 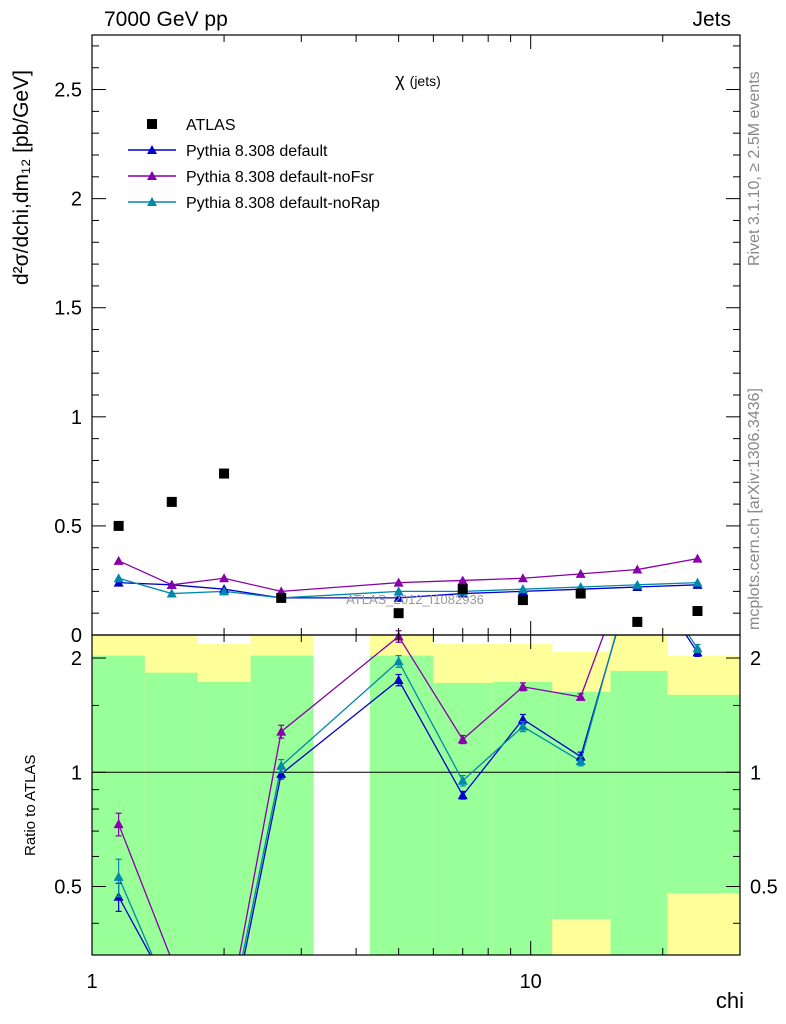 What do you see at coordinates (76, 636) in the screenshot?
I see `y-tick-label-0: 0` at bounding box center [76, 636].